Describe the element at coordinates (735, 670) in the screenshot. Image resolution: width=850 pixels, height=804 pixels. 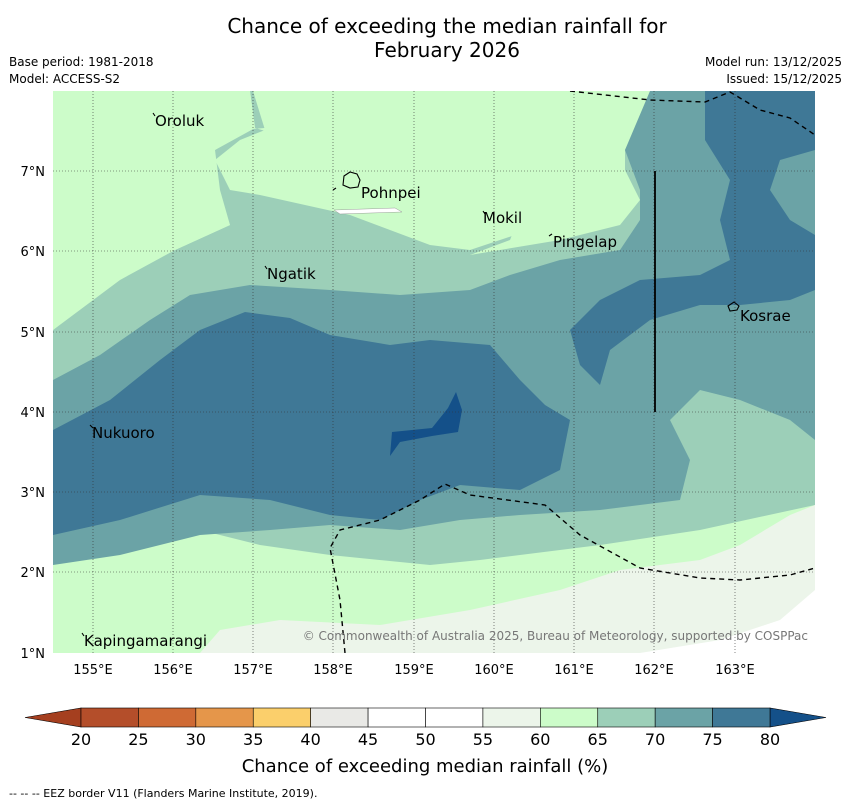
I see `lon-tick-163e: 163°E` at that location.